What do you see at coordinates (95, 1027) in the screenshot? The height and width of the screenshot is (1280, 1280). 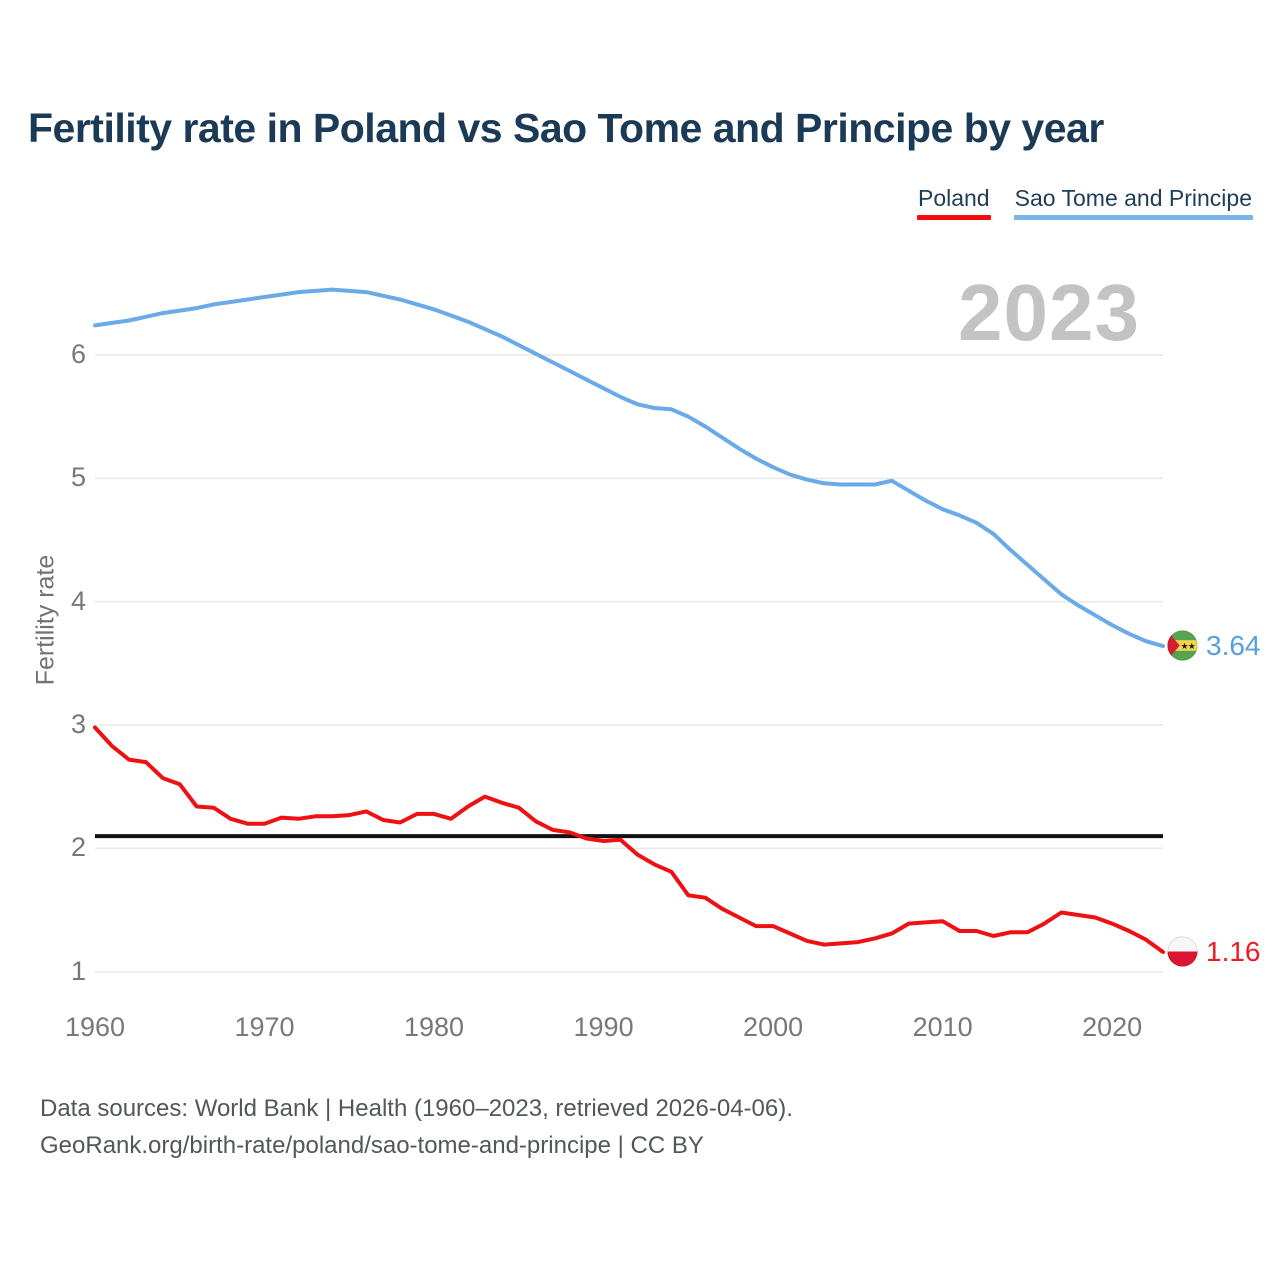 I see `x-tick-1960: 1960` at bounding box center [95, 1027].